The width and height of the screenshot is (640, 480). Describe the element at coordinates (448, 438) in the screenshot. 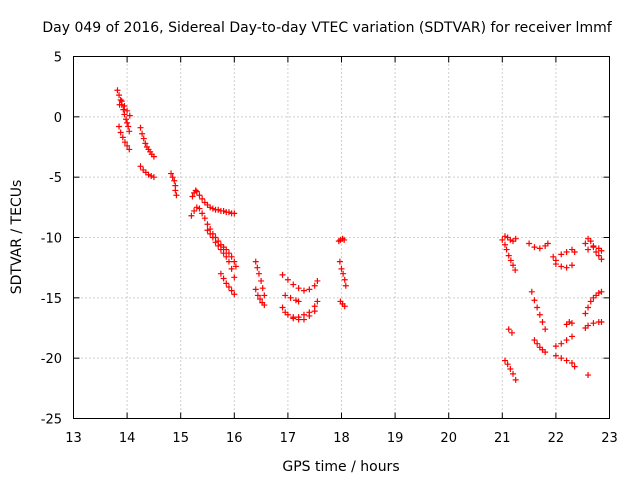

I see `x-tick-label: 20` at that location.